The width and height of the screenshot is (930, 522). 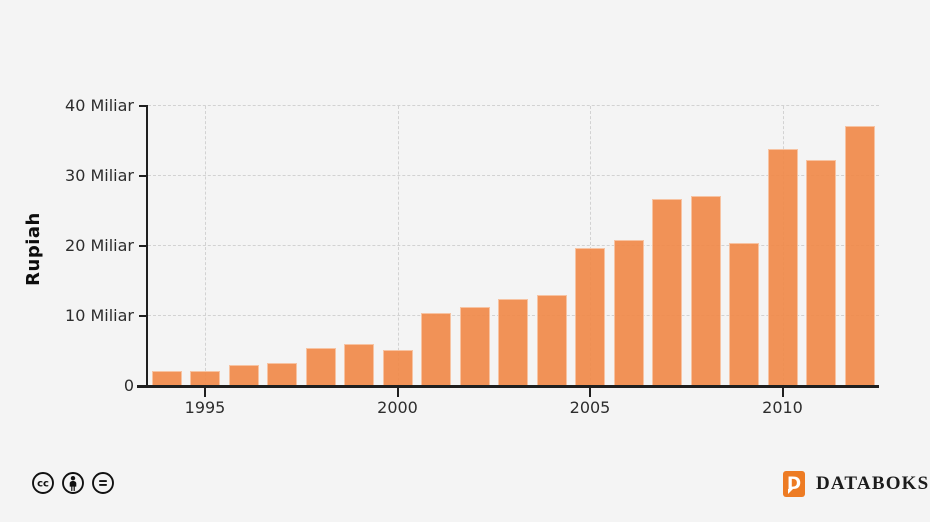 What do you see at coordinates (282, 374) in the screenshot?
I see `bar-1997` at bounding box center [282, 374].